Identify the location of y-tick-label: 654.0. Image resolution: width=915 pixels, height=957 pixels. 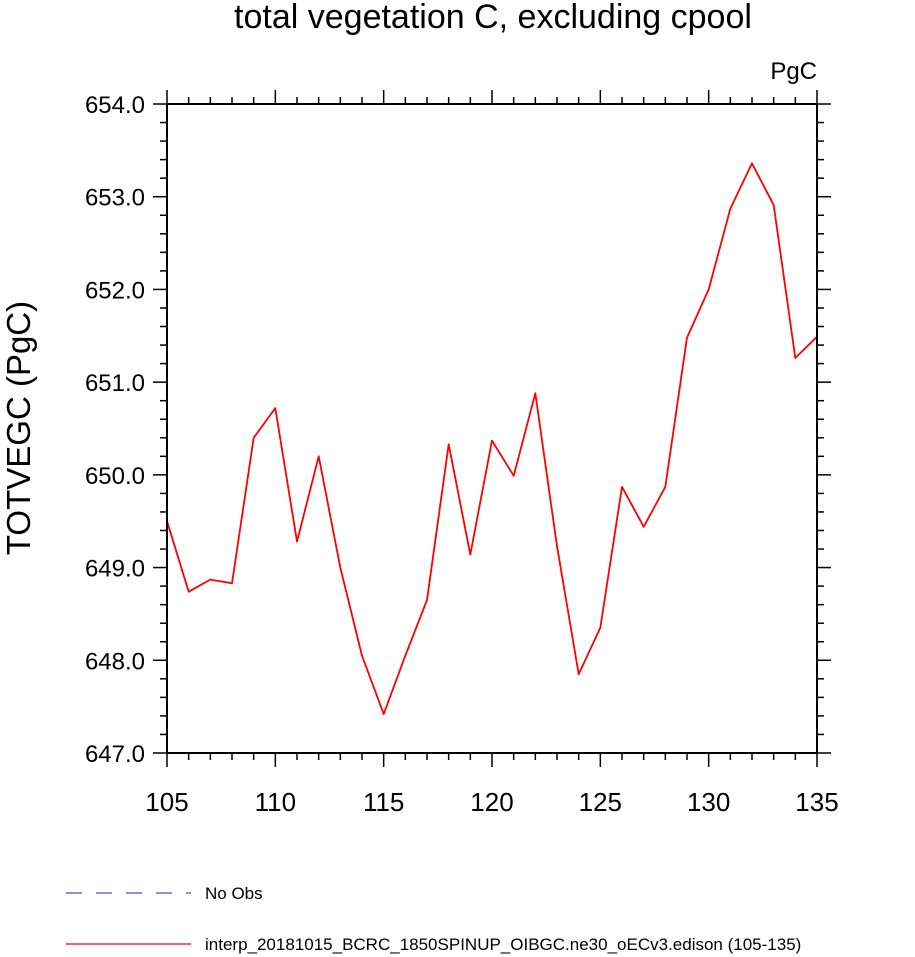
(115, 105).